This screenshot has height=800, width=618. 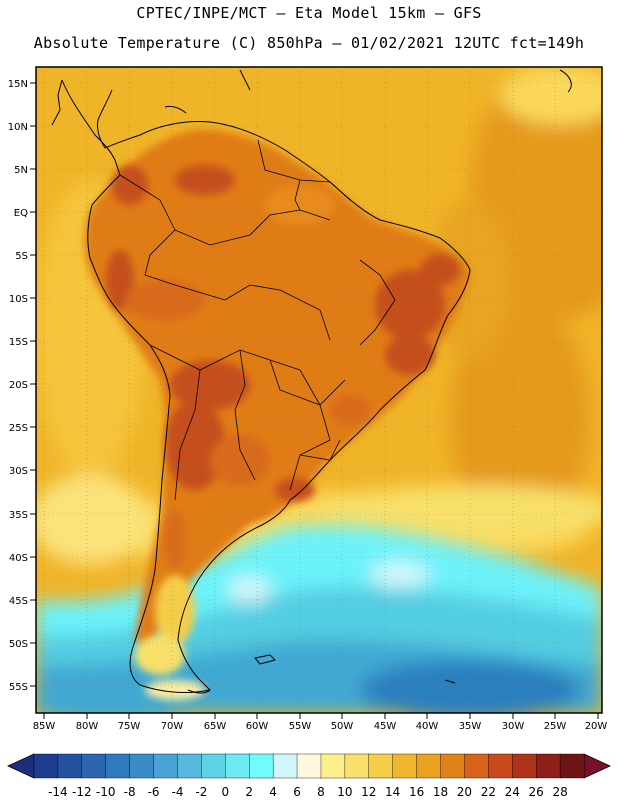 What do you see at coordinates (82, 792) in the screenshot?
I see `colorbar-label: -12` at bounding box center [82, 792].